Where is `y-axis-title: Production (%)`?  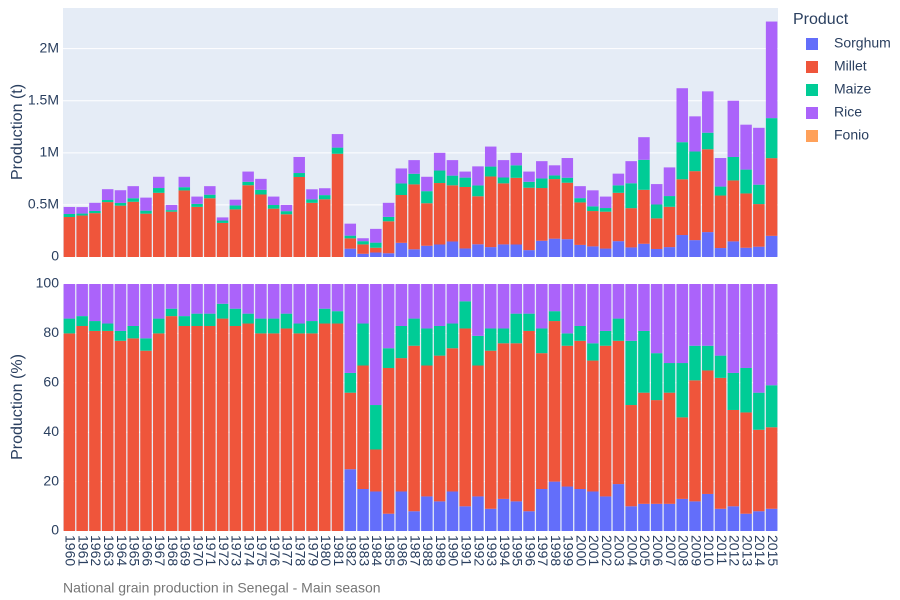
y-axis-title: Production (%) is located at coordinates (17, 407).